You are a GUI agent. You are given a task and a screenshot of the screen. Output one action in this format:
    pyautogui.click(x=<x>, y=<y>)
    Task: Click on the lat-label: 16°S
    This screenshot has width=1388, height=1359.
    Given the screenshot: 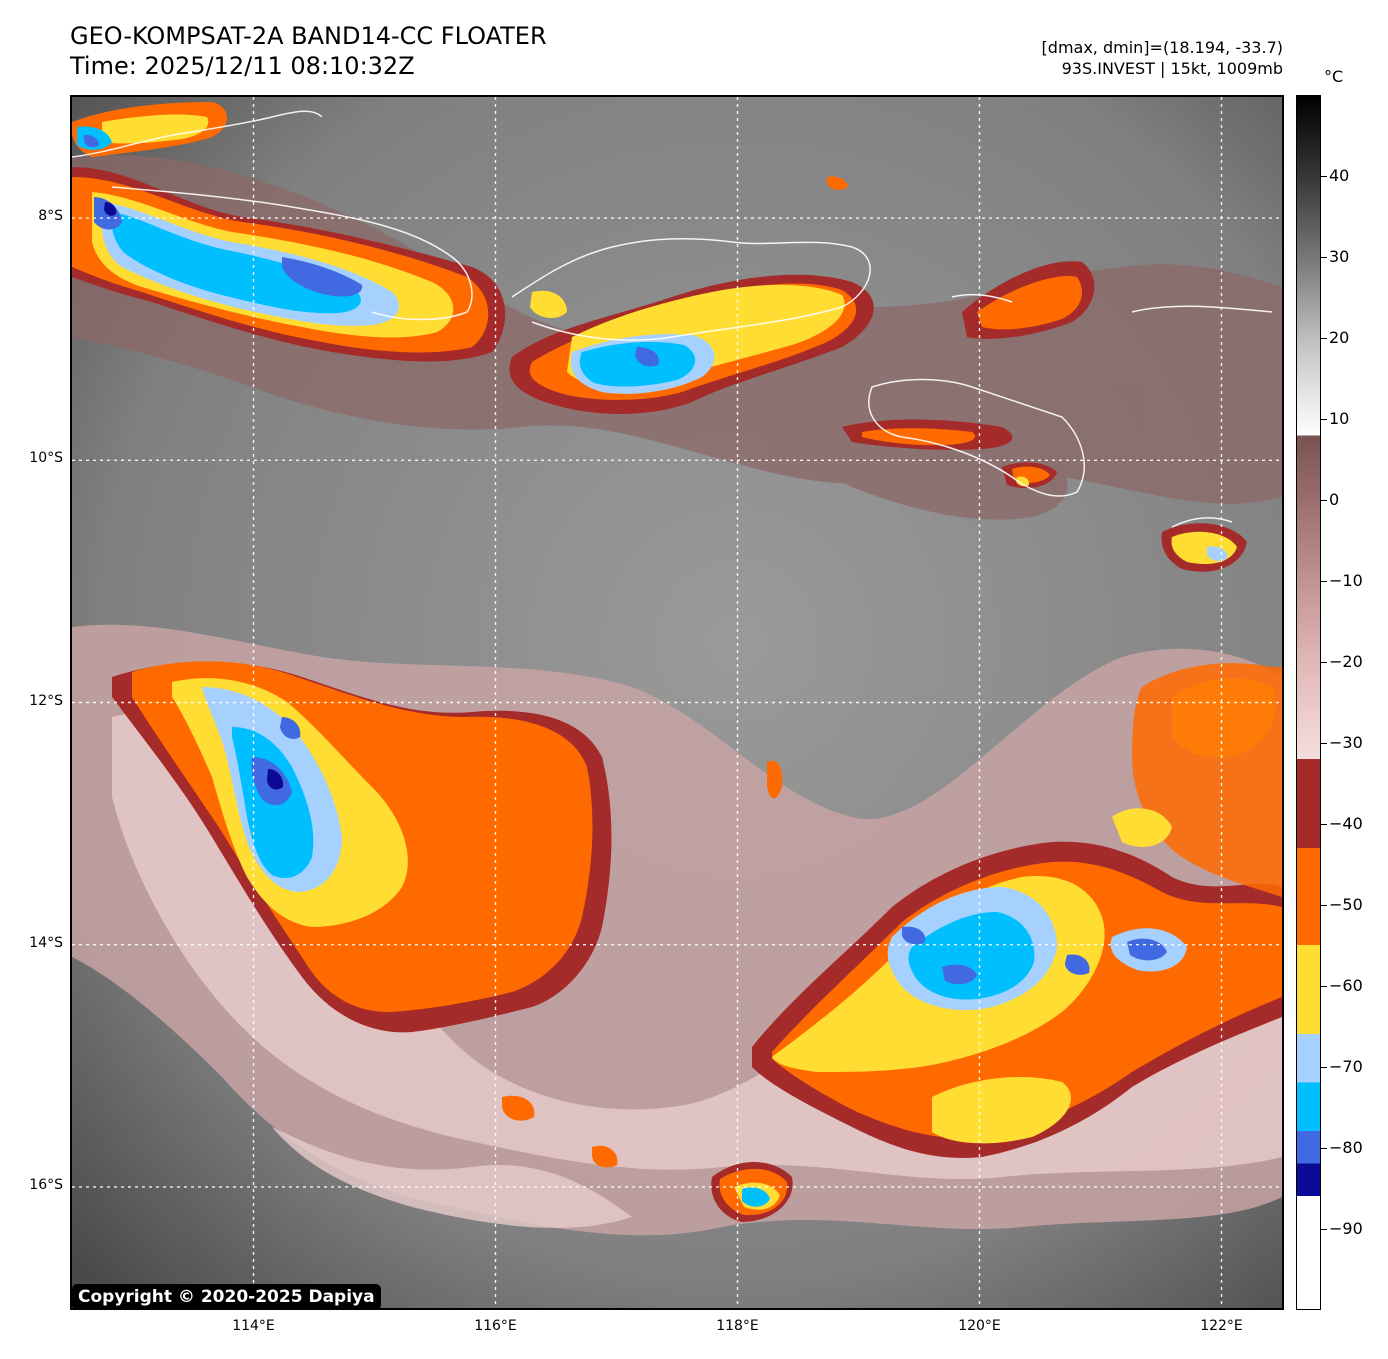 What is the action you would take?
    pyautogui.click(x=46, y=1184)
    